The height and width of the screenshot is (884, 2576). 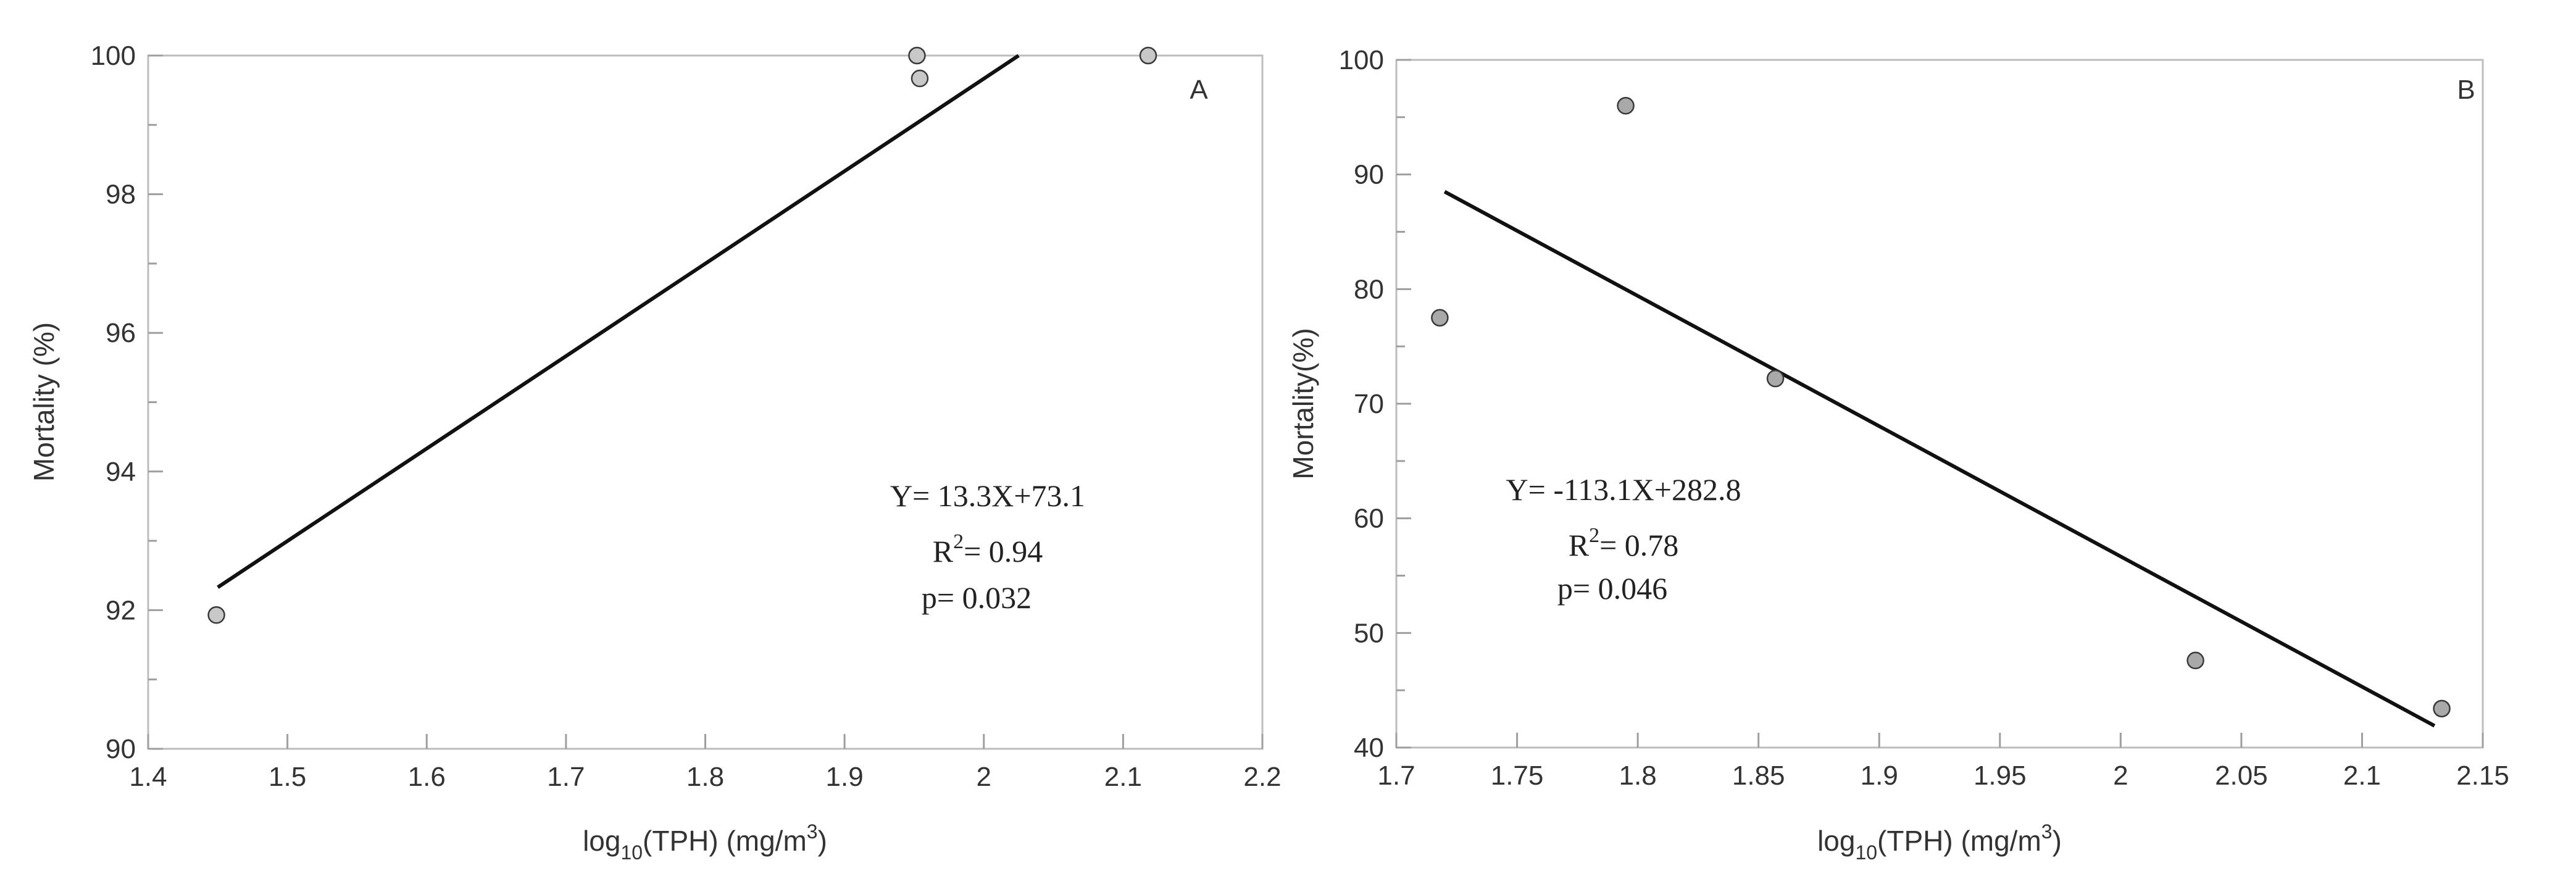 I want to click on y-tick-label-a: 94, so click(x=121, y=472).